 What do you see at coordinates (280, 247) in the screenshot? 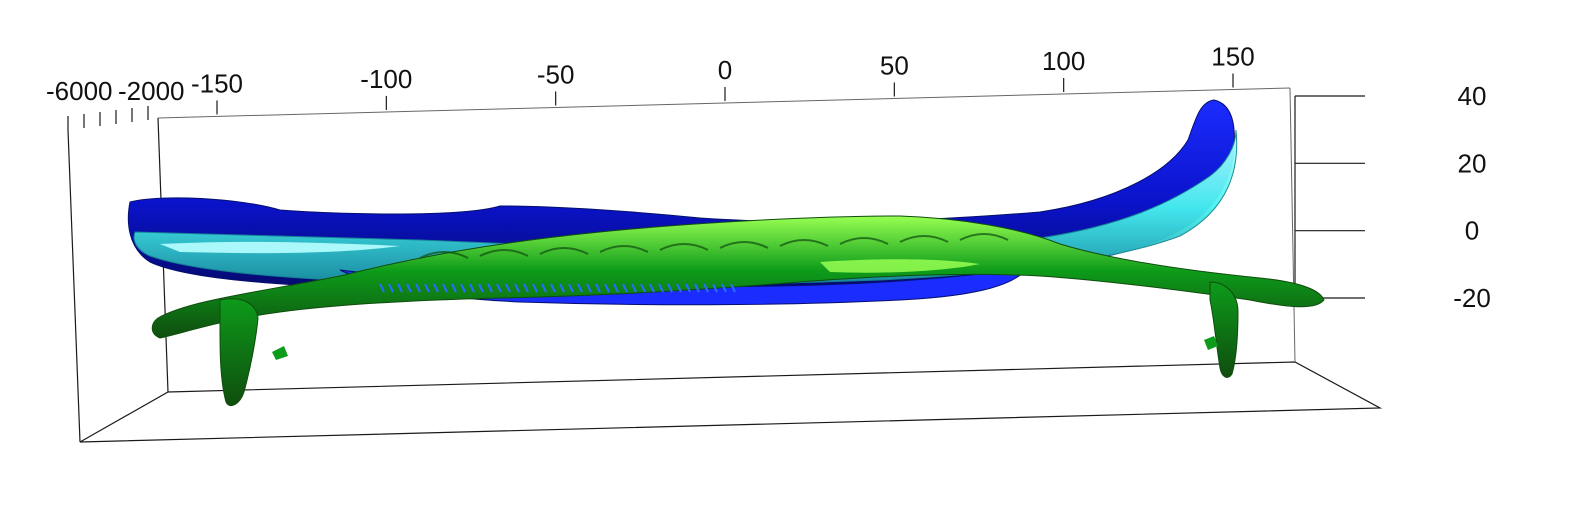
I see `cyan-highlight` at bounding box center [280, 247].